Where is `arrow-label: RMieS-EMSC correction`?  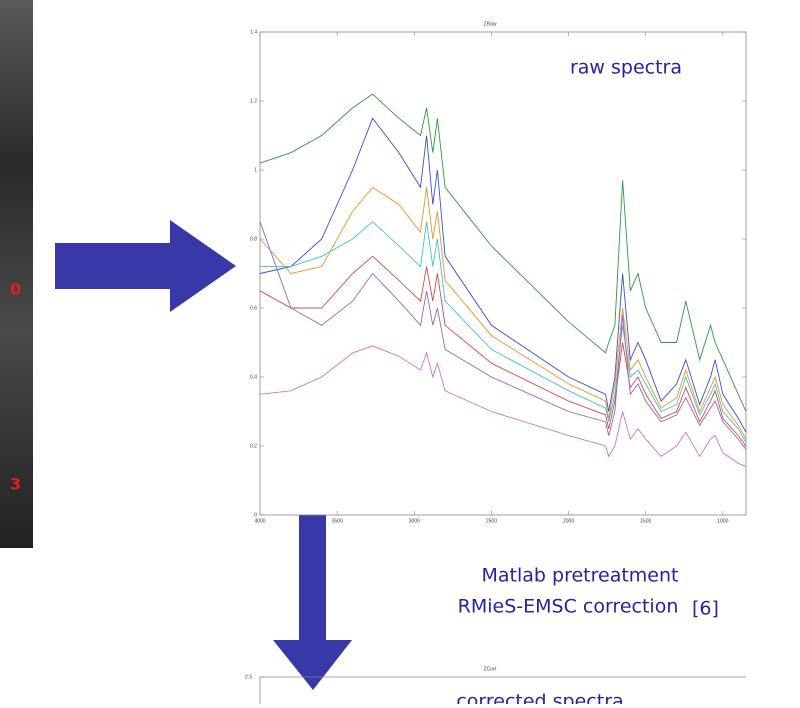
arrow-label: RMieS-EMSC correction is located at coordinates (568, 607).